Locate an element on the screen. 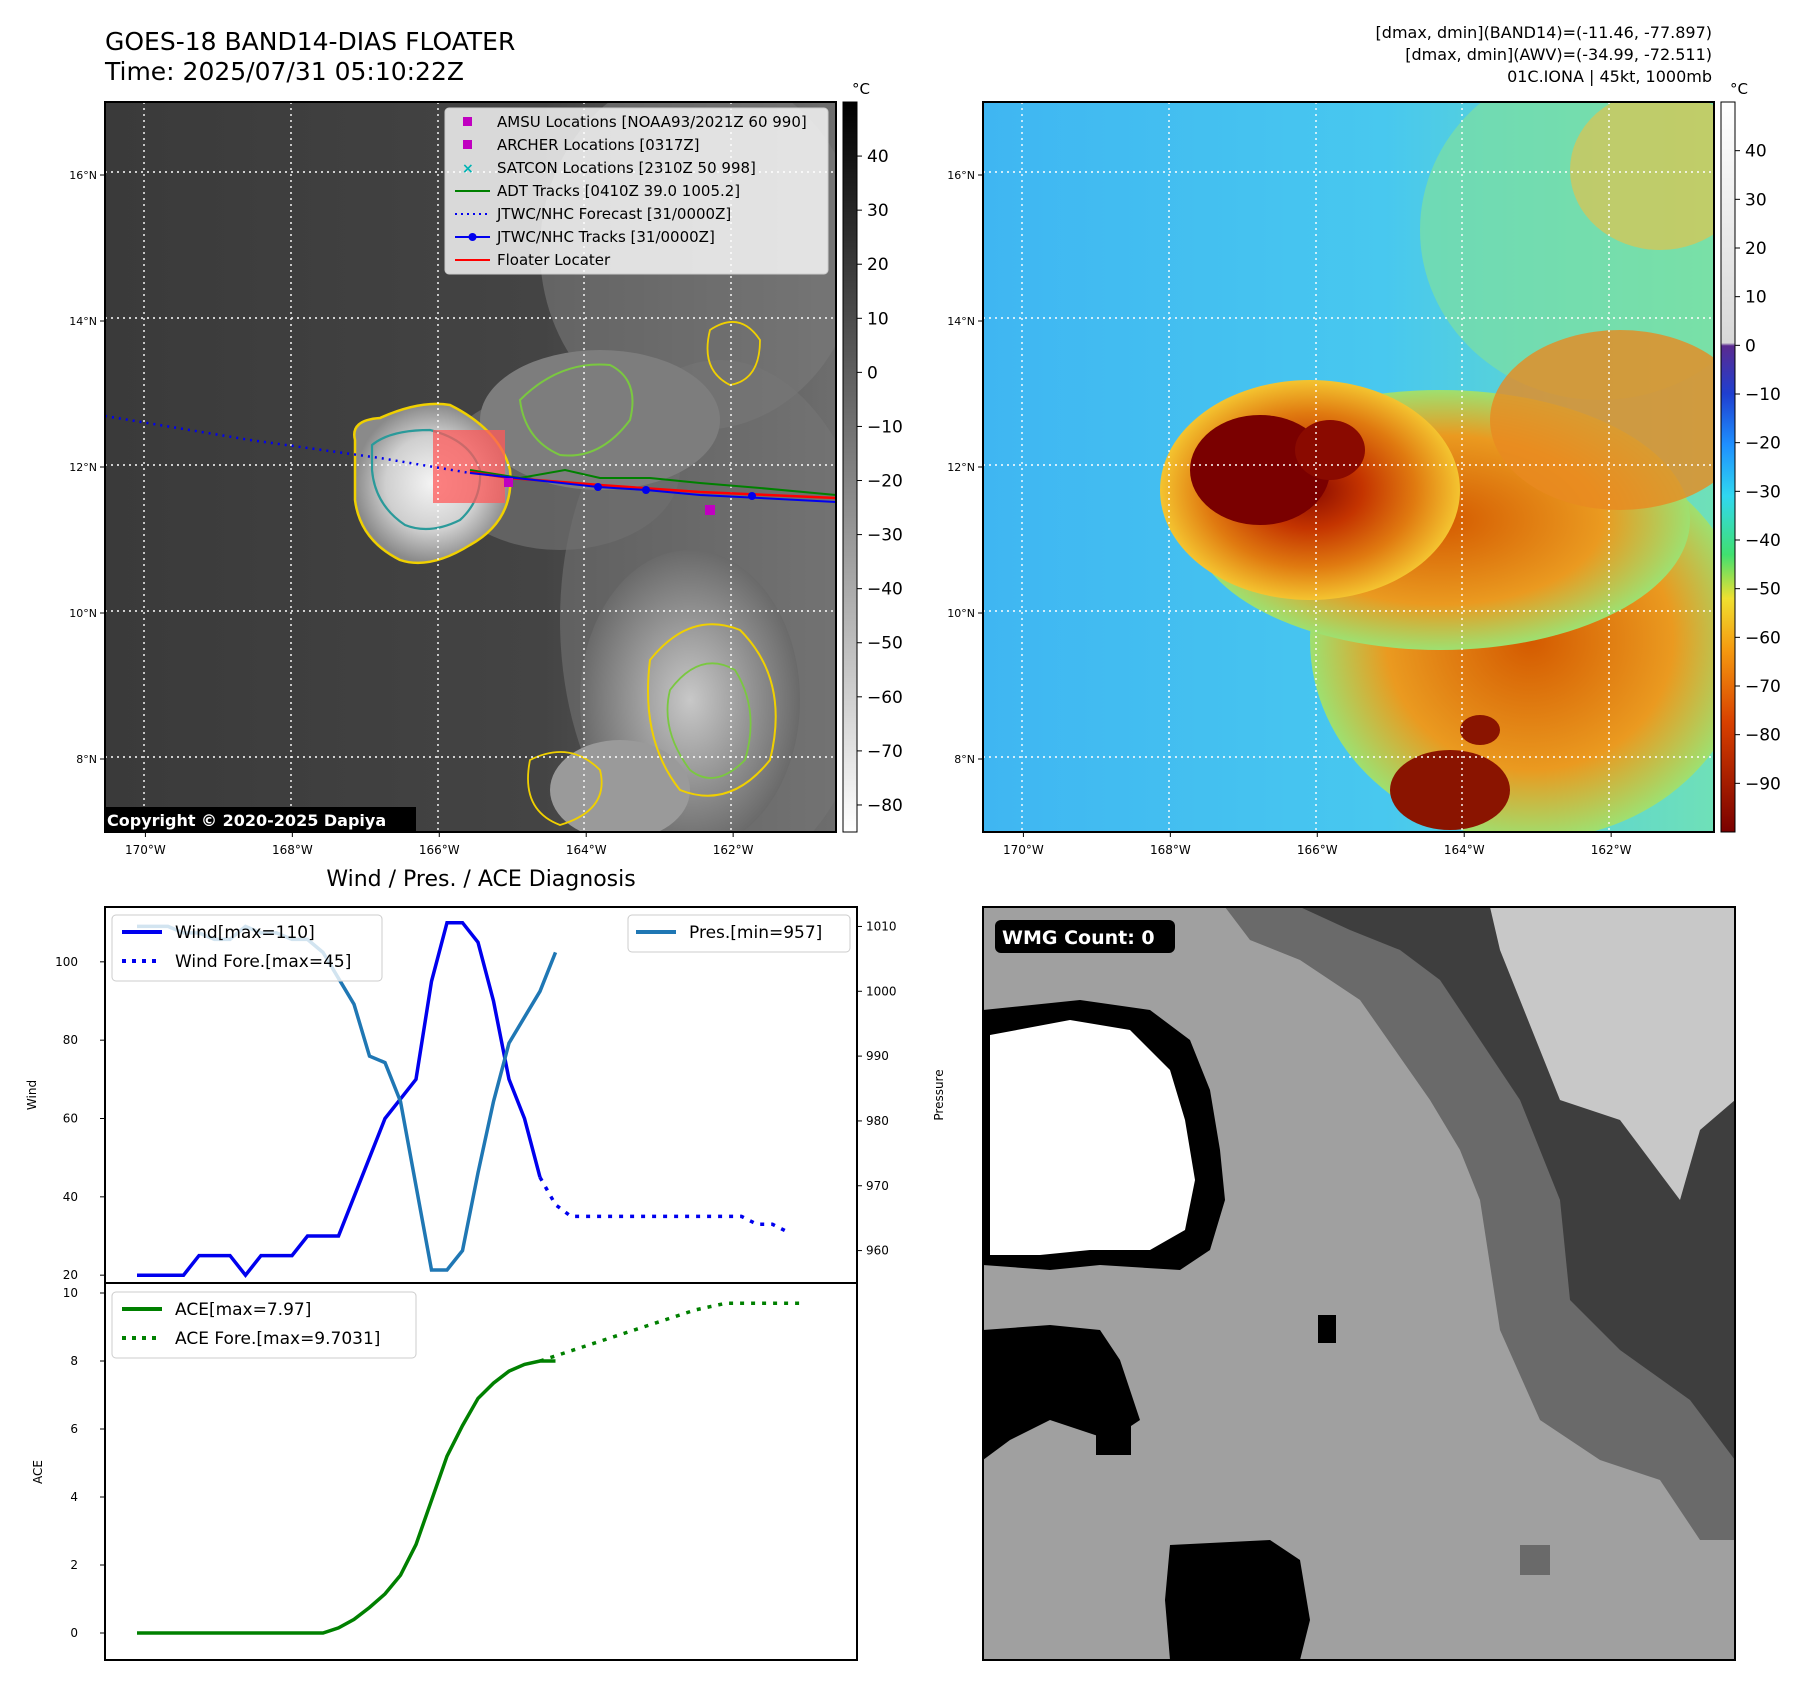 This screenshot has width=1797, height=1690. colorbar-tick-label: −80 is located at coordinates (1763, 736).